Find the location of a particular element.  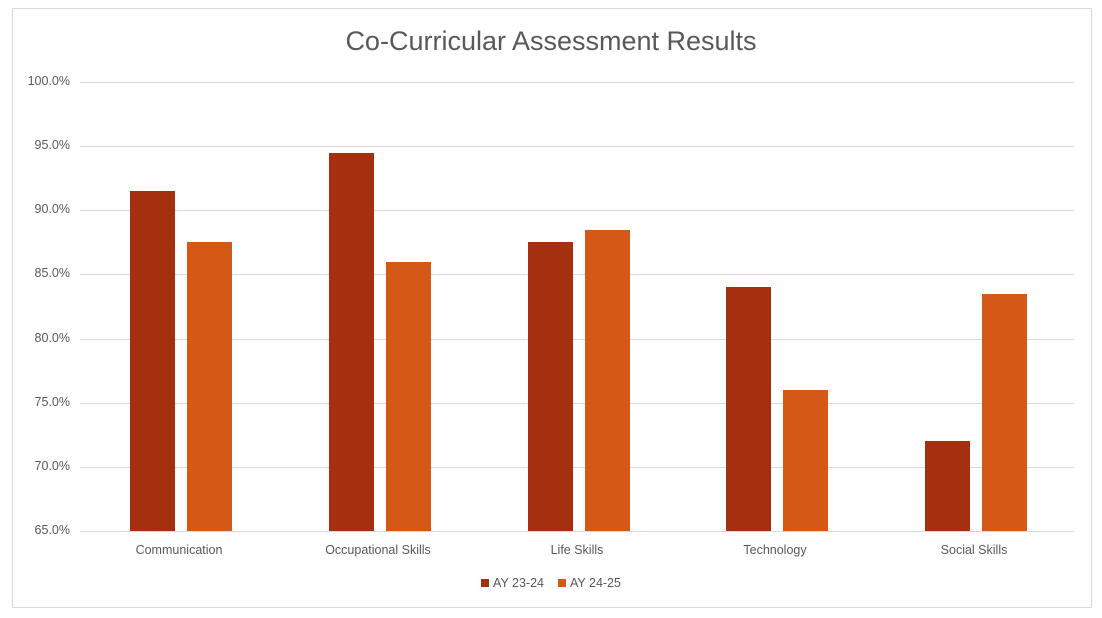

x-category-label: Occupational Skills is located at coordinates (378, 550).